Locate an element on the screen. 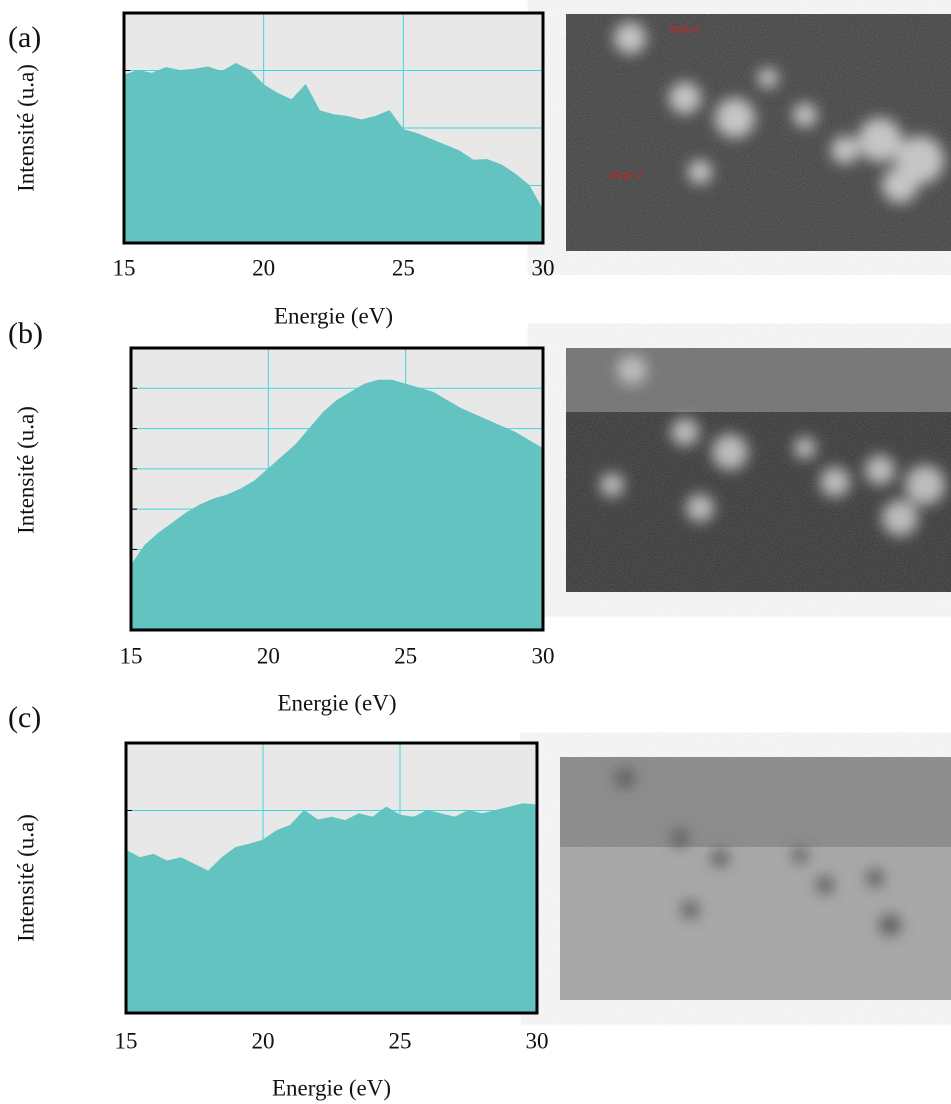 This screenshot has width=951, height=1104. micrograph-b is located at coordinates (758, 470).